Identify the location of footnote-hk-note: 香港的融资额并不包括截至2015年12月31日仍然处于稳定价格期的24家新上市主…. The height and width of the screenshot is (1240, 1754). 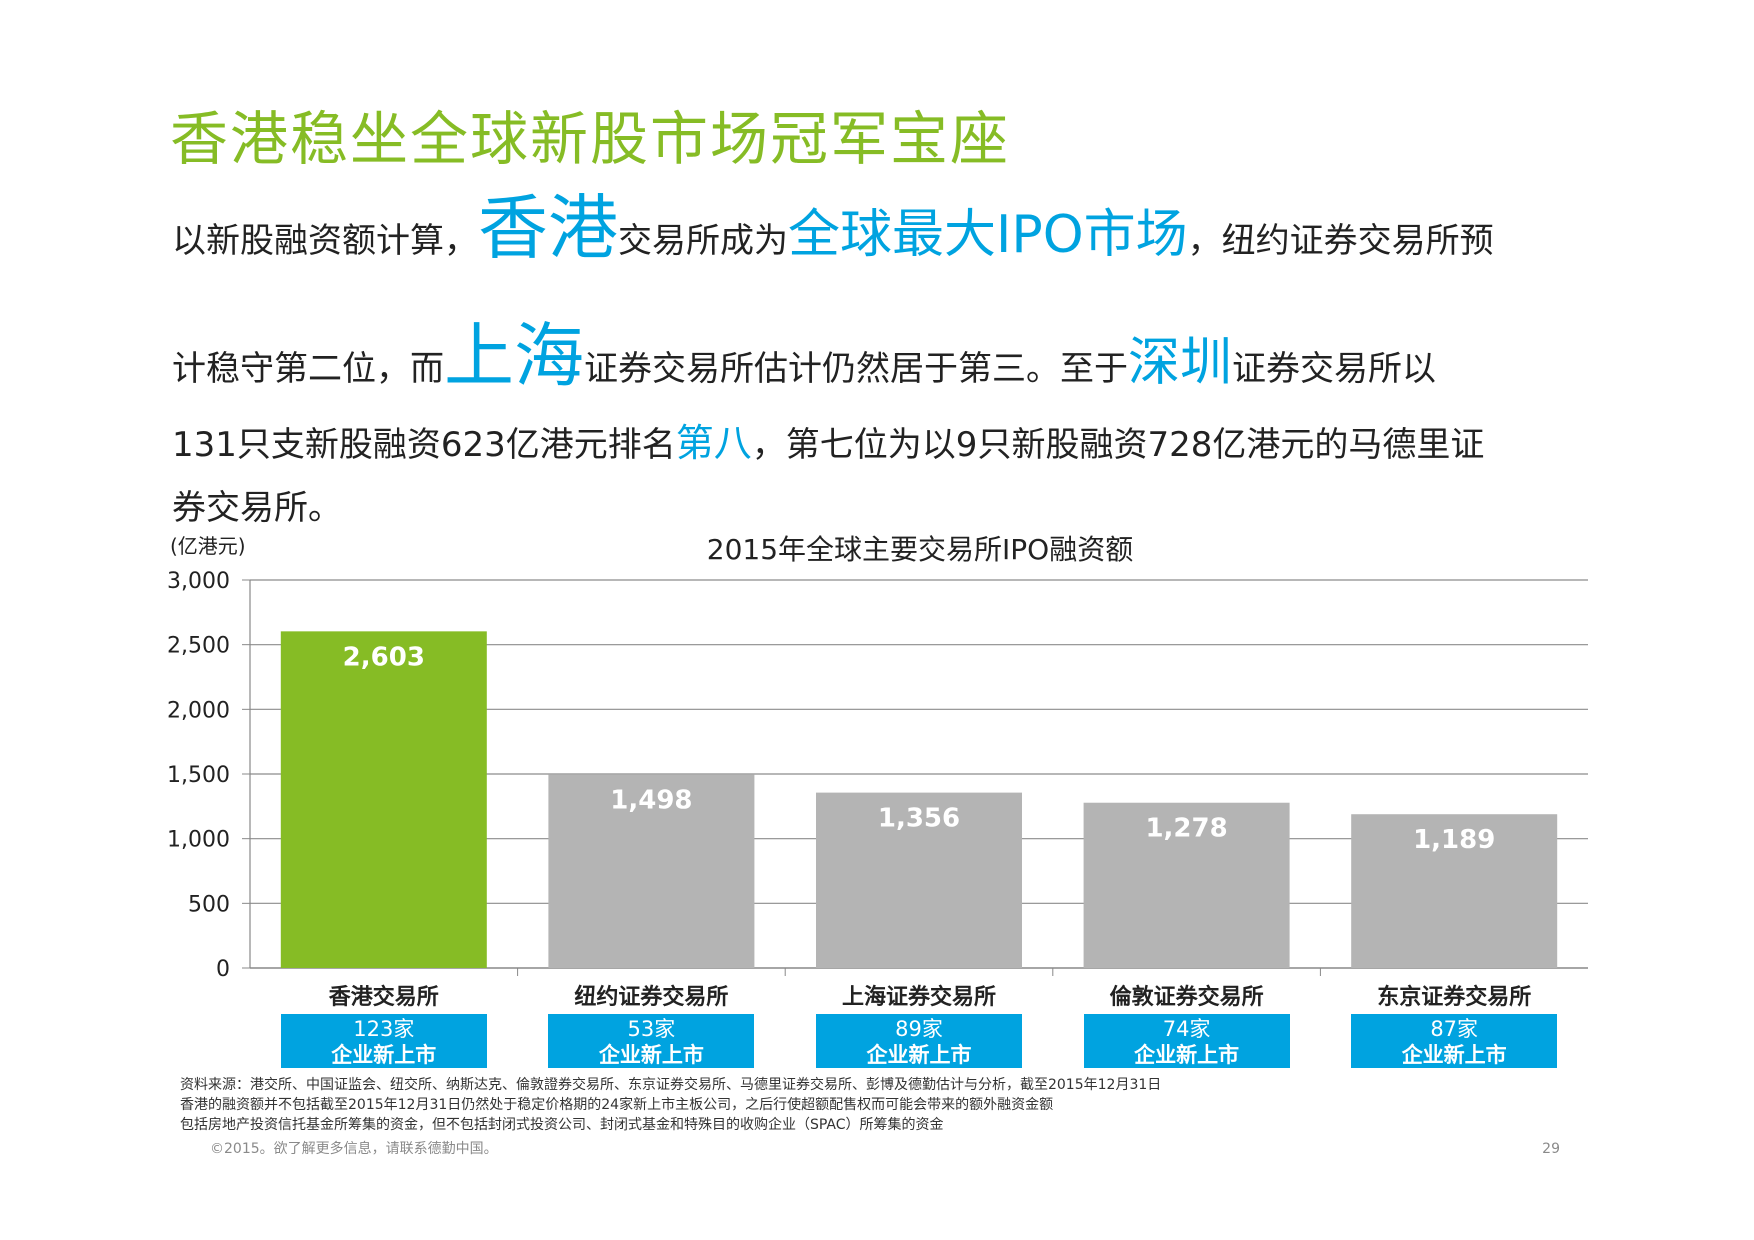
(617, 1105).